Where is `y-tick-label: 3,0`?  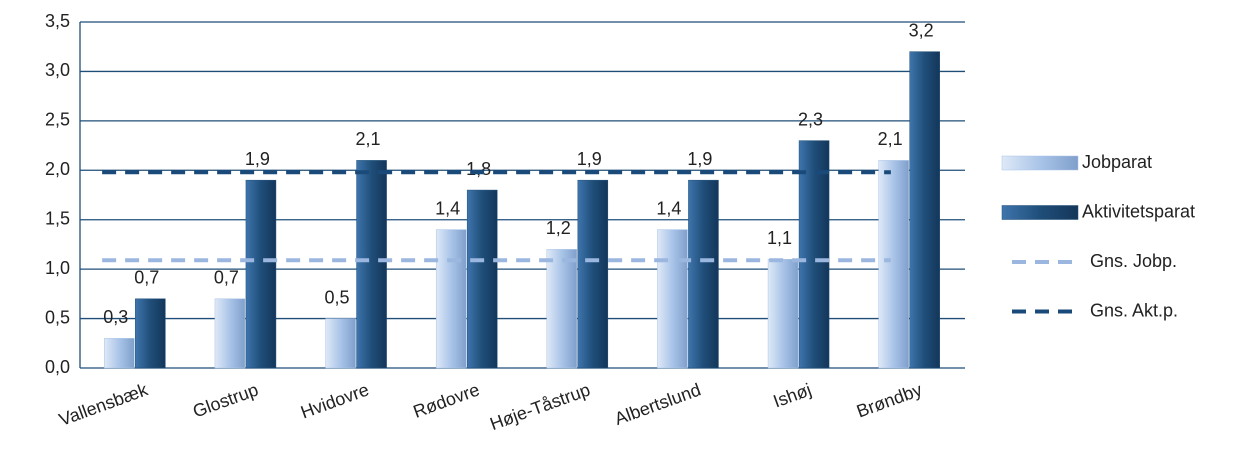 y-tick-label: 3,0 is located at coordinates (57, 70).